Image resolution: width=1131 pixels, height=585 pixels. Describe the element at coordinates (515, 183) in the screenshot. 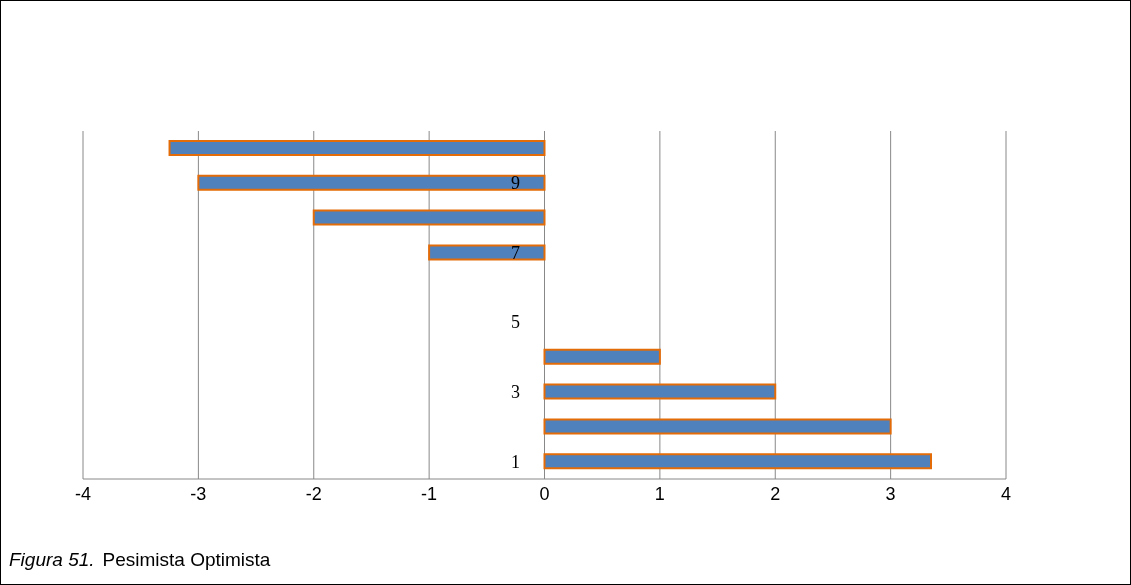

I see `y-tick-label: 9` at that location.